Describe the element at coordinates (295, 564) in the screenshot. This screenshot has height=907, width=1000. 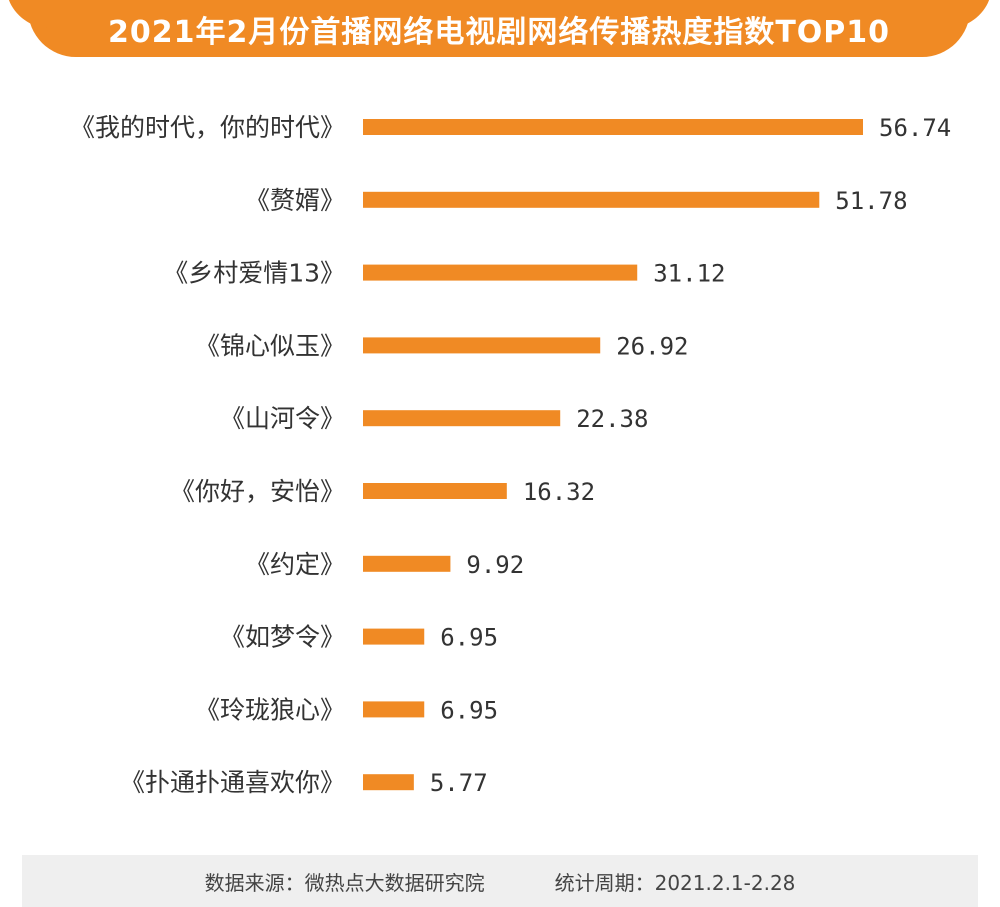
I see `category-label: 《约定》` at that location.